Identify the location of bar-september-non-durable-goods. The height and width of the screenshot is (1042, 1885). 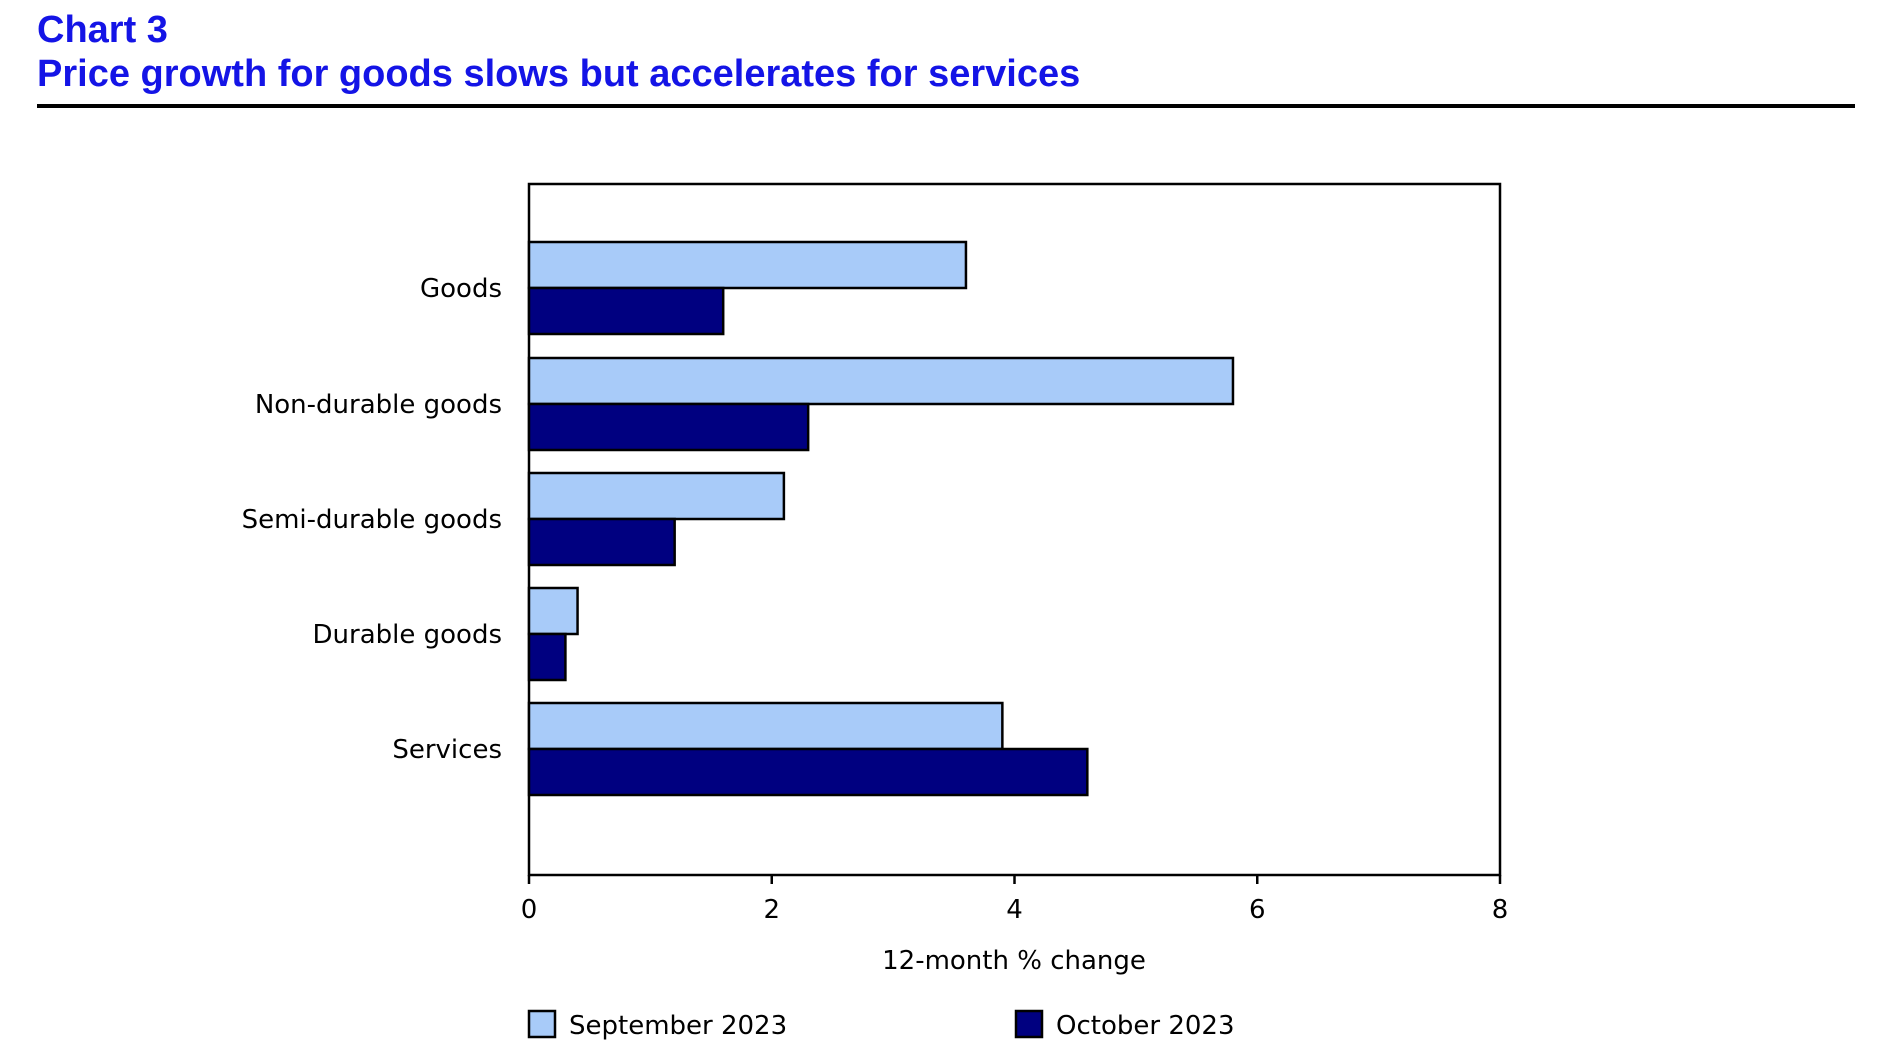
(881, 381).